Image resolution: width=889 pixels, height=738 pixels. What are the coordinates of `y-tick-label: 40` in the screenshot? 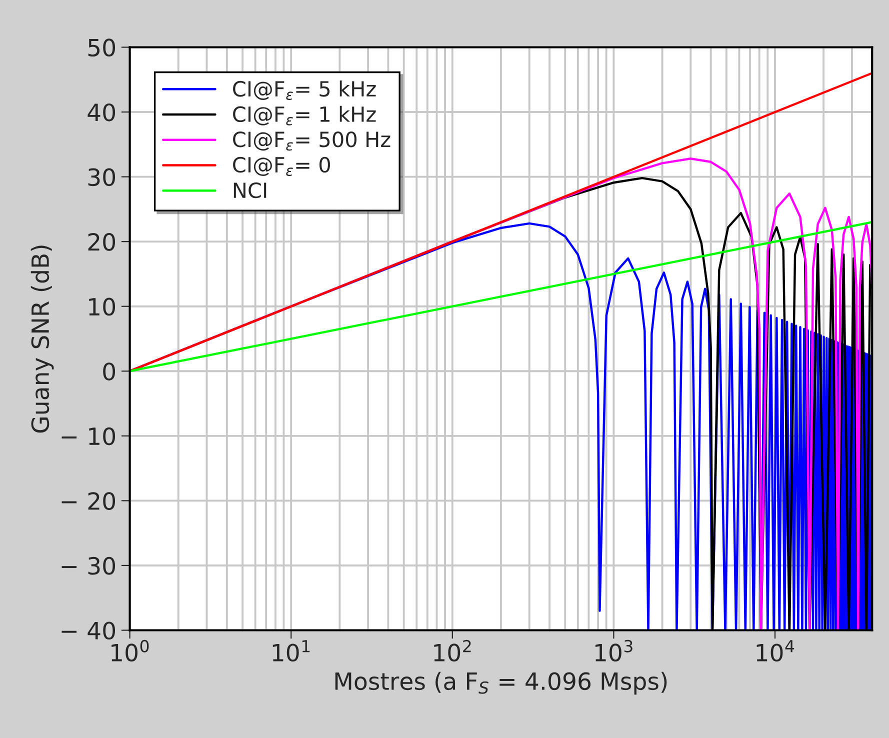 It's located at (102, 112).